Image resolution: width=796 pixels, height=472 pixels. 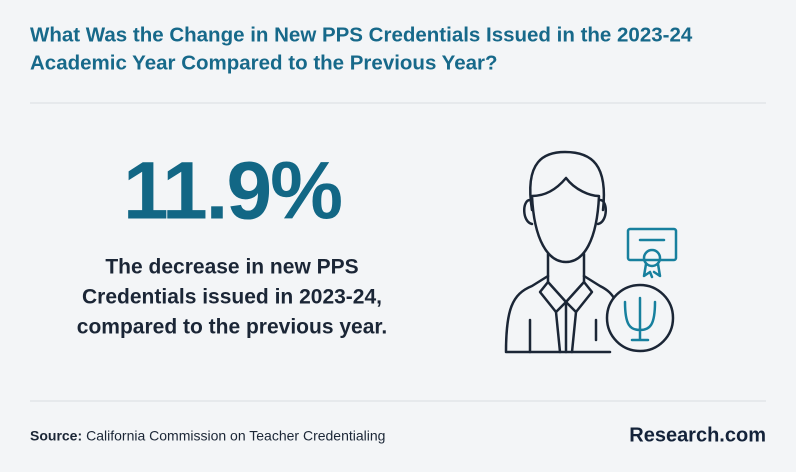 I want to click on stat-description: compared to the previous year., so click(x=232, y=327).